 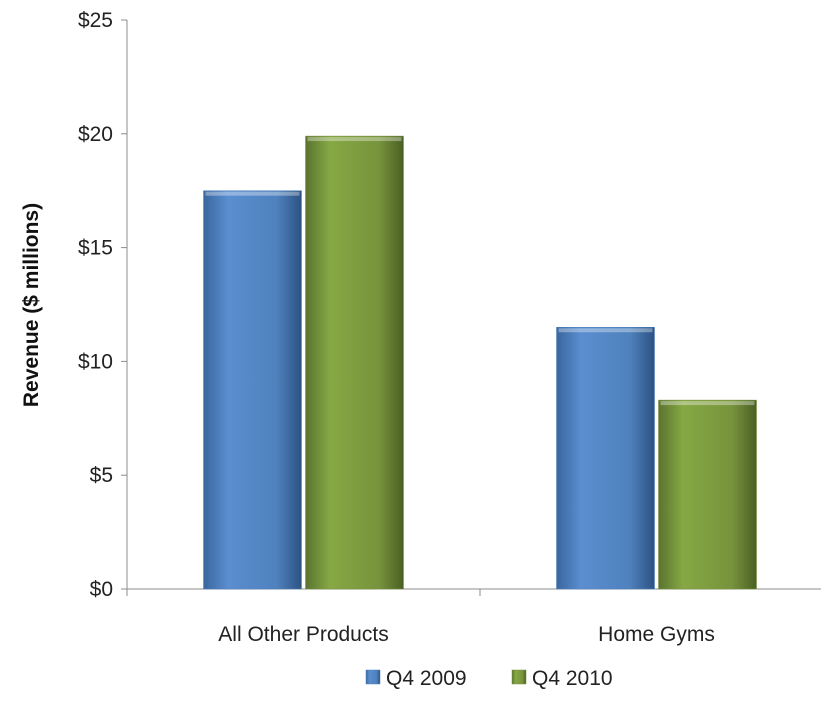 What do you see at coordinates (31, 305) in the screenshot?
I see `y-axis-title: Revenue ($ millions)` at bounding box center [31, 305].